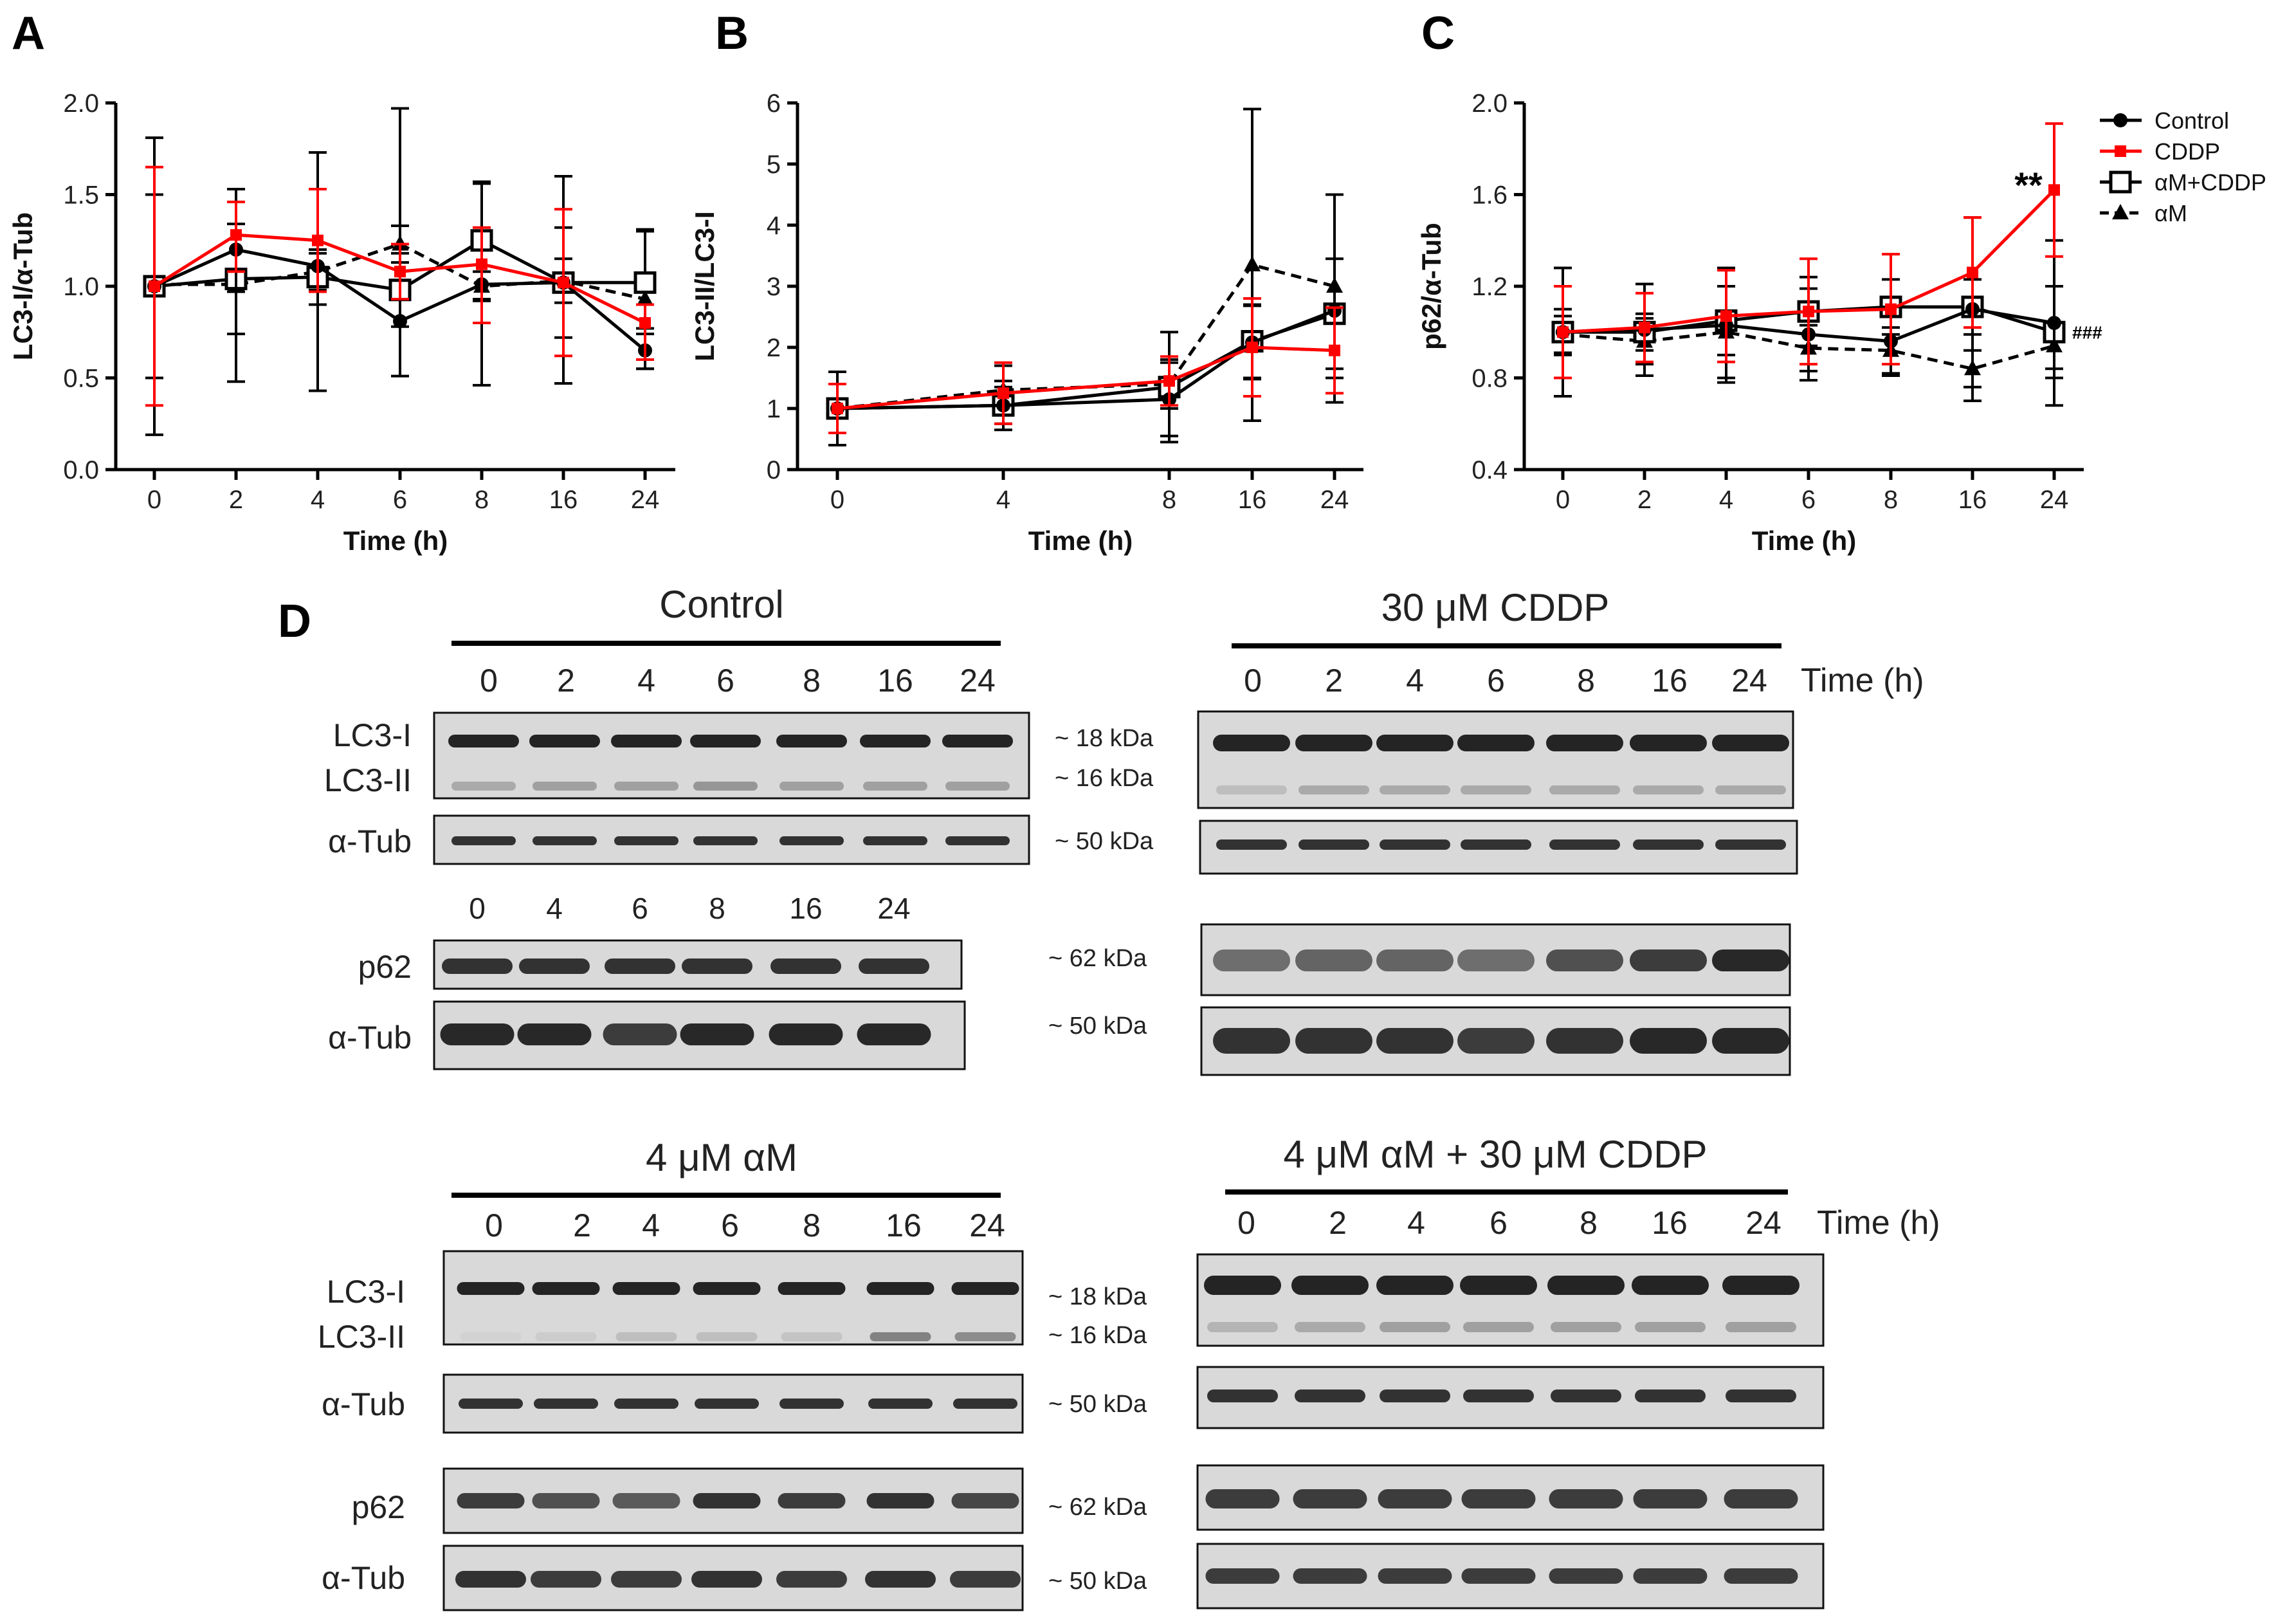  I want to click on blot-cddp: 30 μM CDDP 0 2 4 6 8 16 24 Time (h), so click(1578, 642).